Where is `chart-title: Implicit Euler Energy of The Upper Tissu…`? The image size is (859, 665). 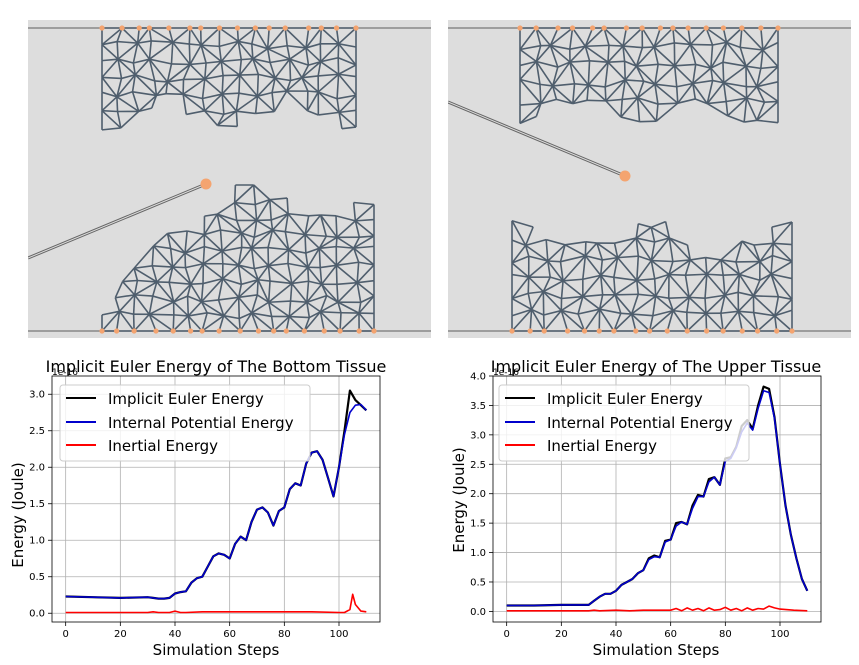
chart-title: Implicit Euler Energy of The Upper Tissu… is located at coordinates (656, 366).